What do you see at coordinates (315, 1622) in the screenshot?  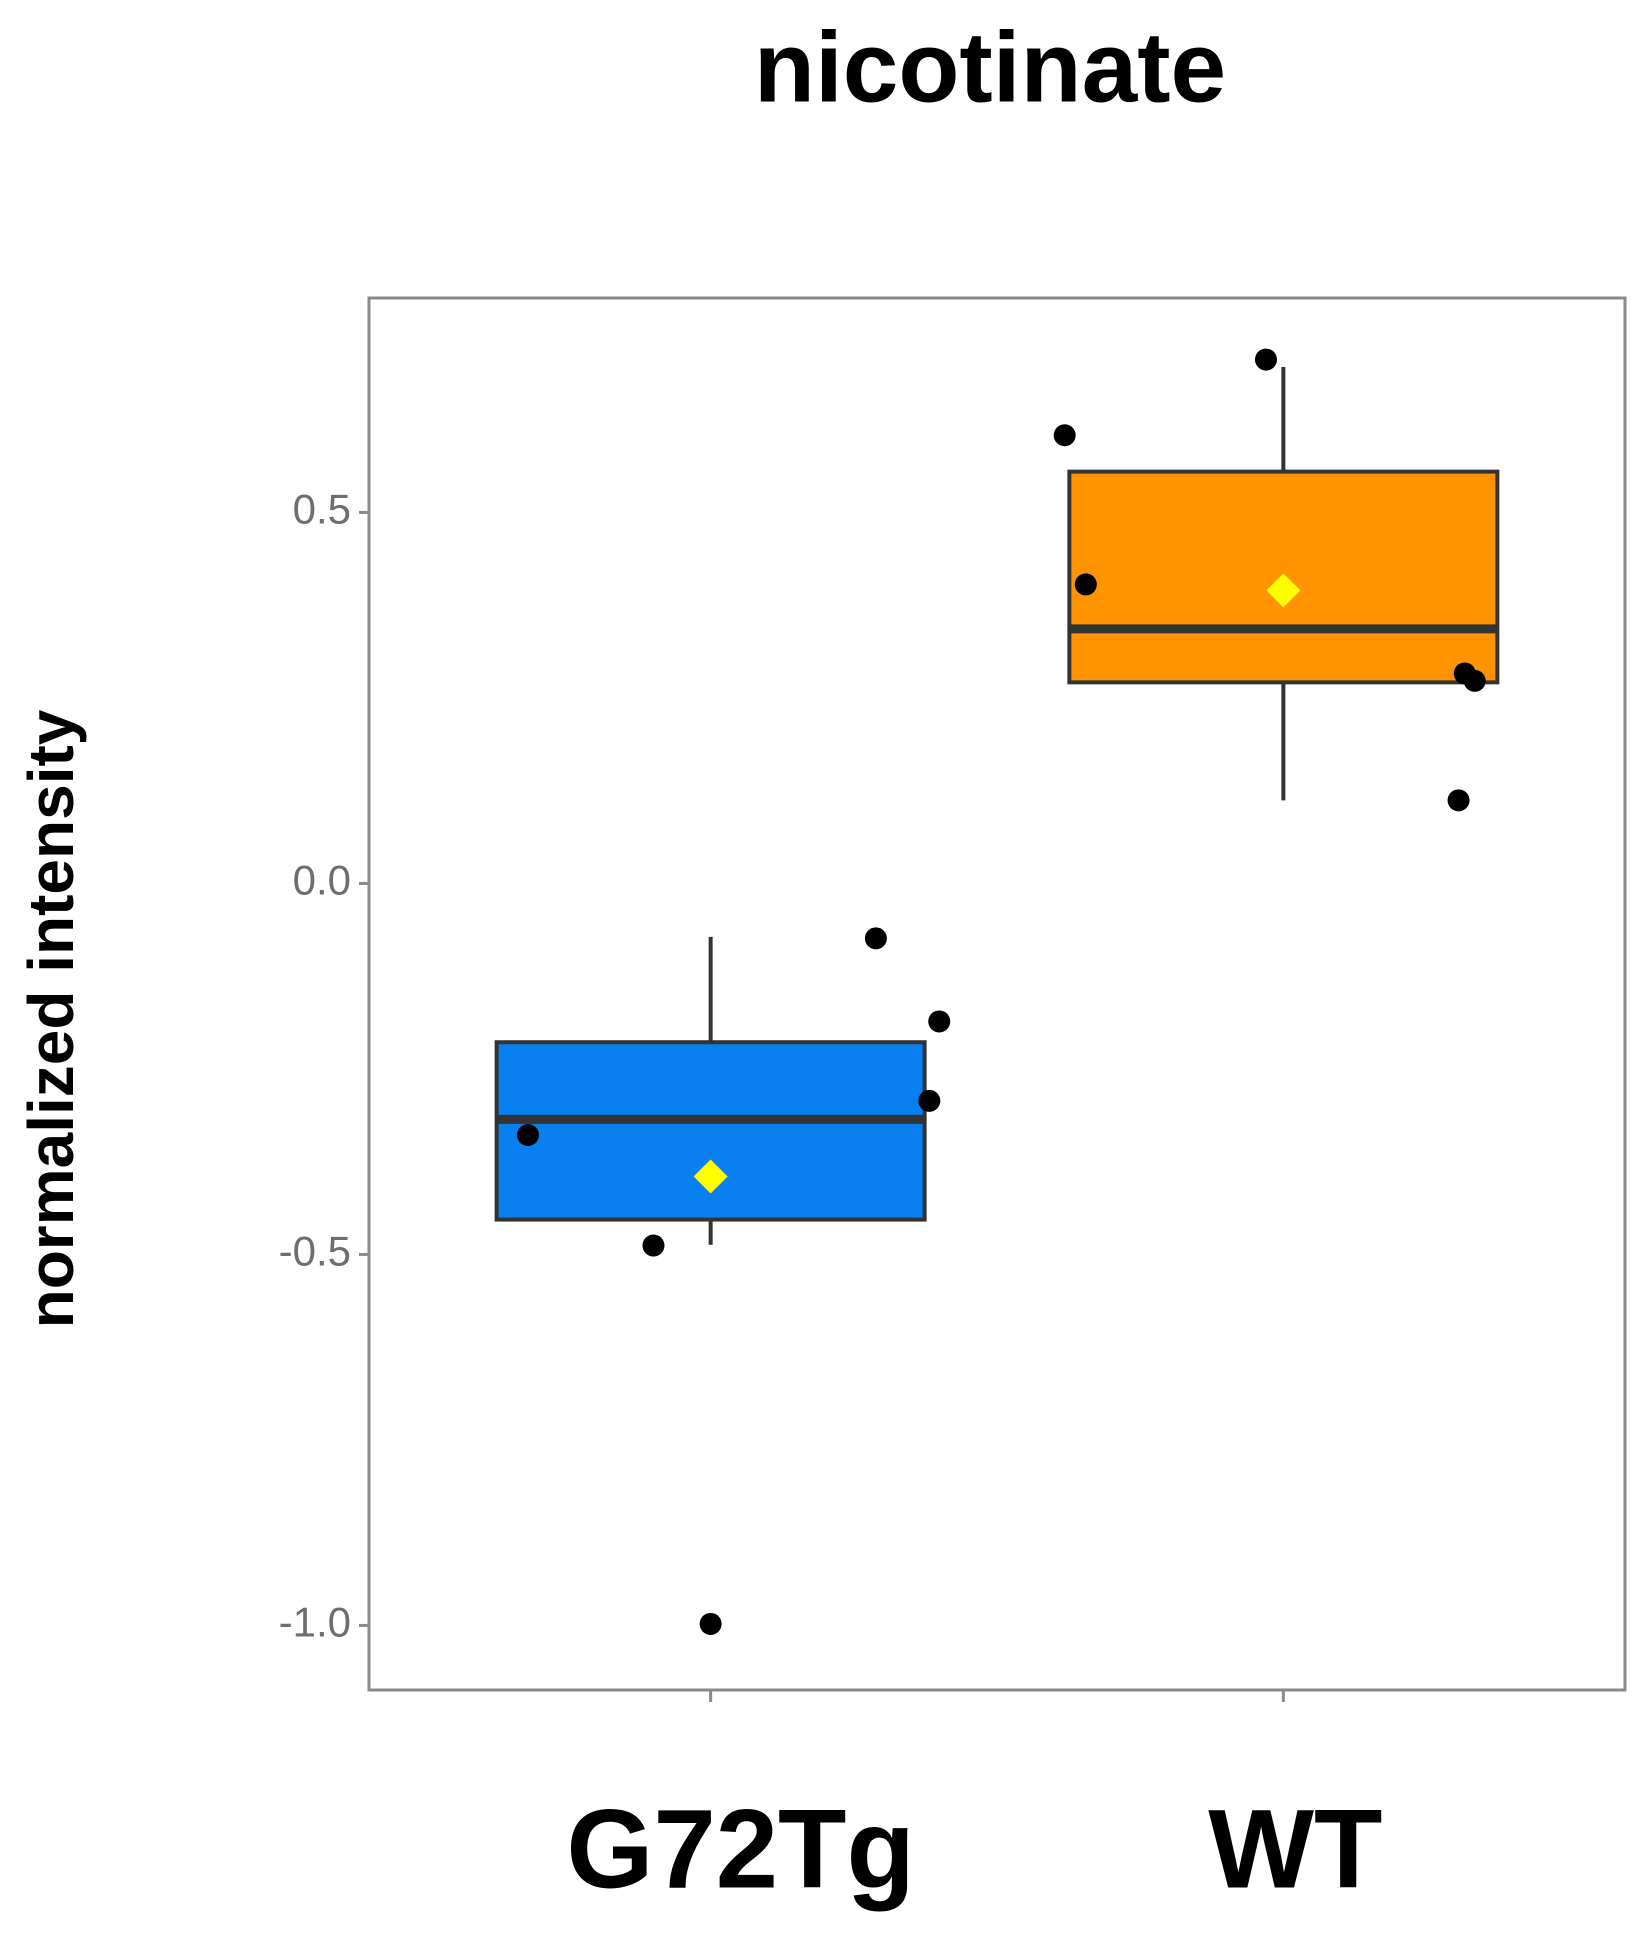 I see `y-tick-label: -1.0` at bounding box center [315, 1622].